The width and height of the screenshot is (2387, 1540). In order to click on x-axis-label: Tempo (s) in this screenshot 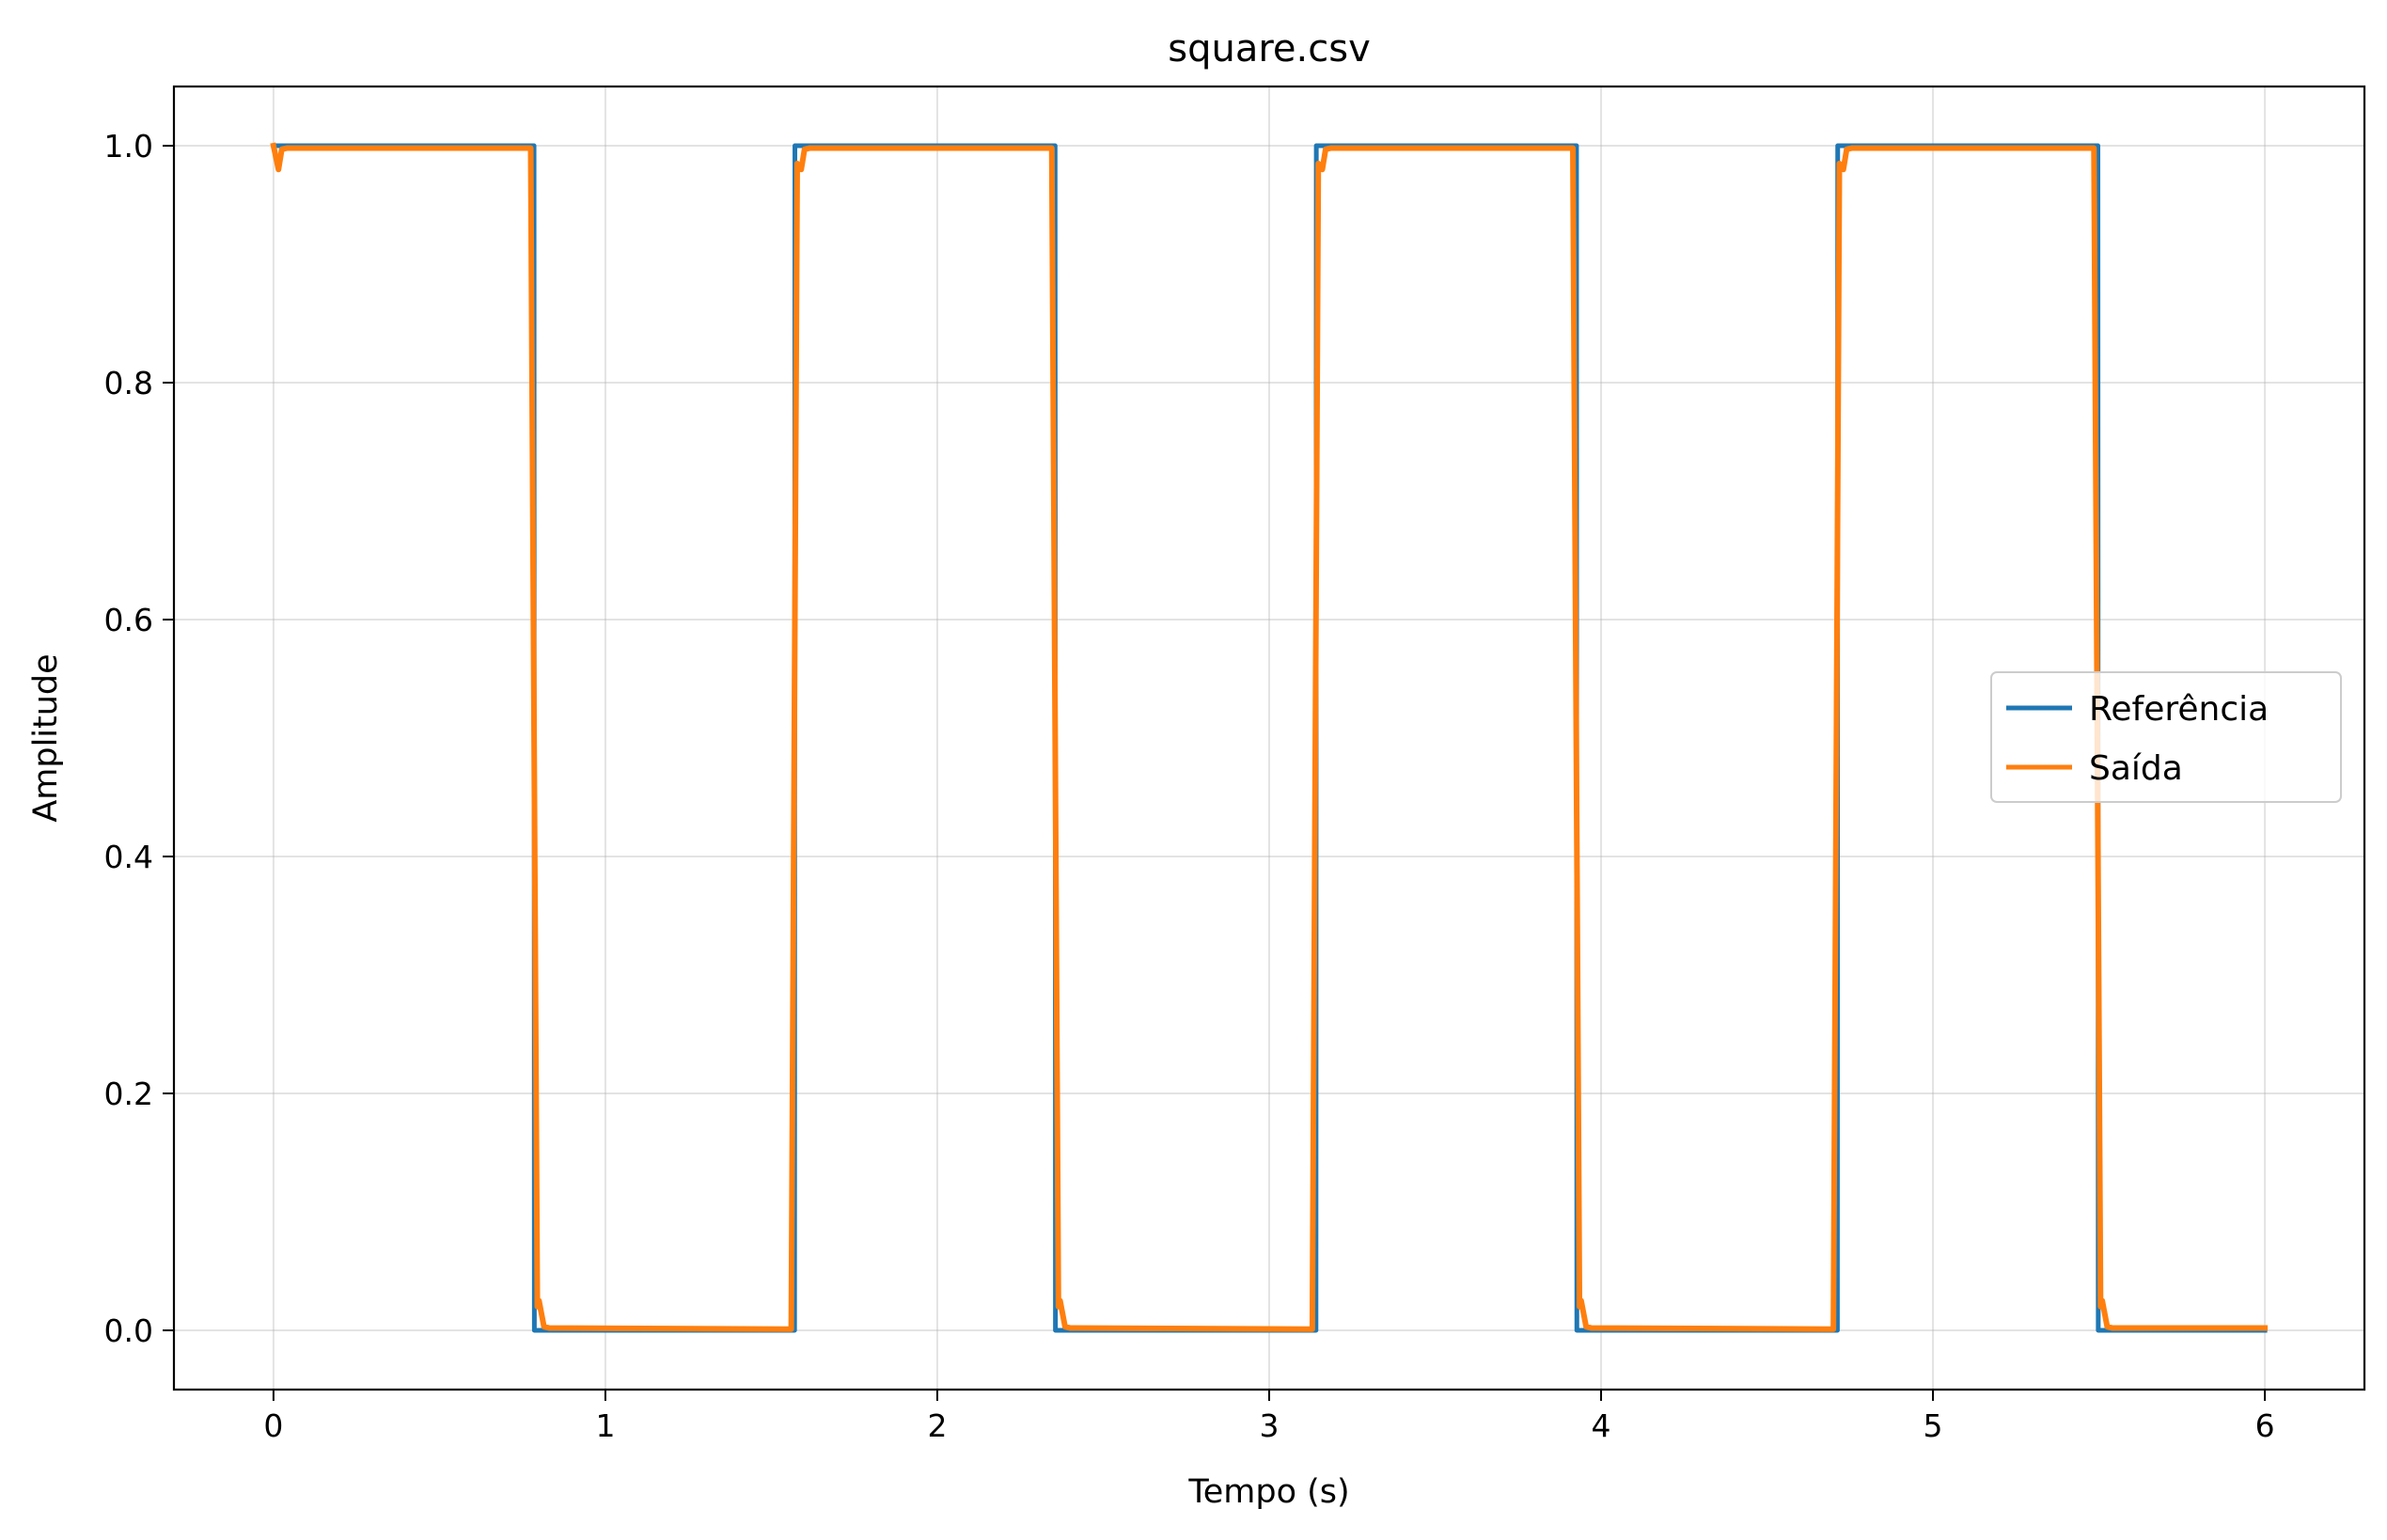, I will do `click(1268, 1492)`.